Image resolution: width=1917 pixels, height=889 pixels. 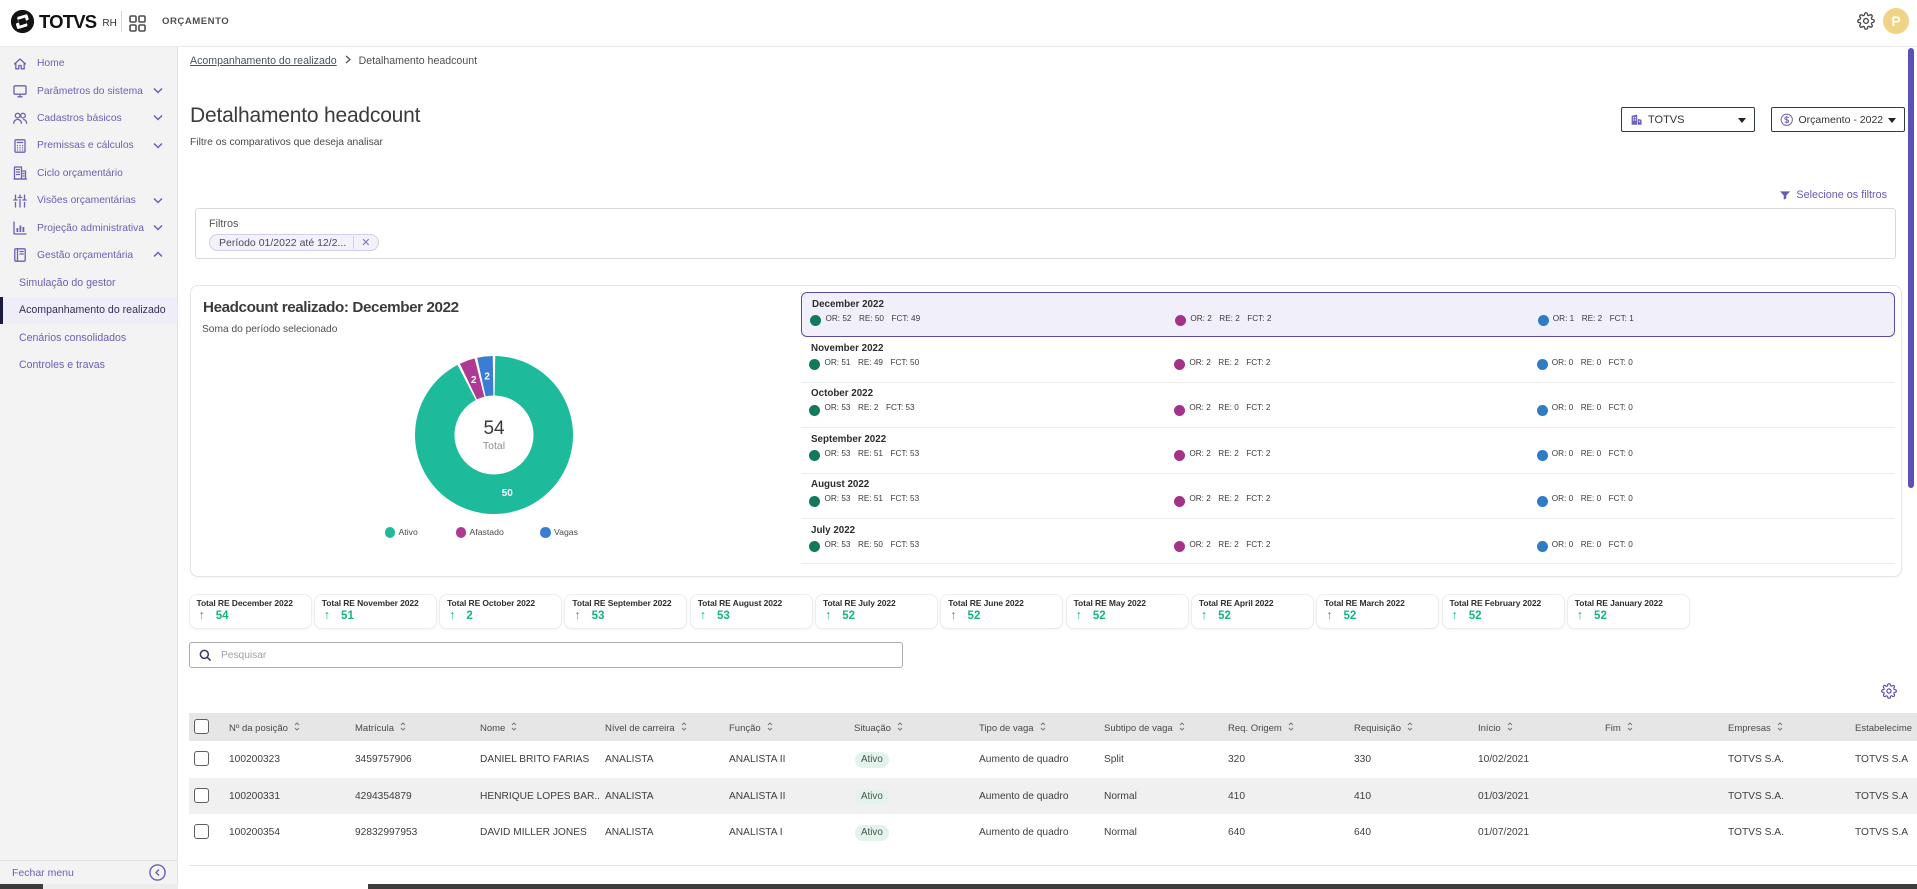 What do you see at coordinates (494, 428) in the screenshot?
I see `svg-text: 54` at bounding box center [494, 428].